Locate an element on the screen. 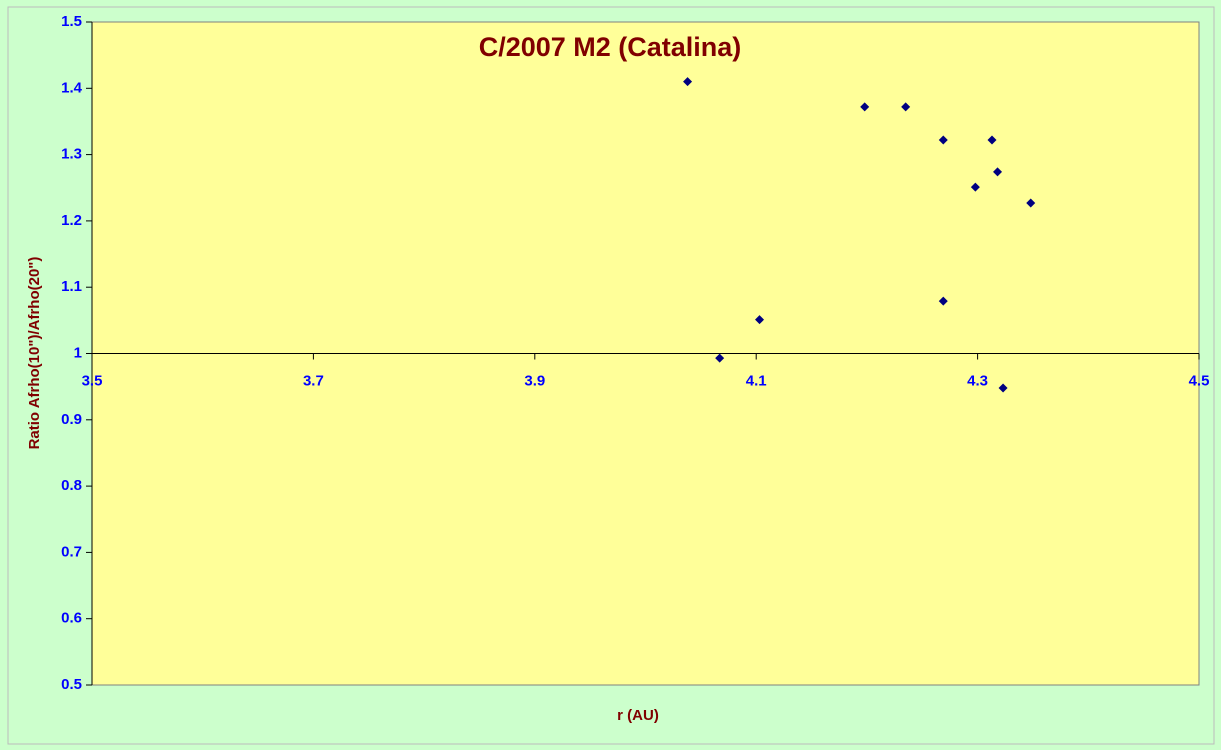 This screenshot has width=1221, height=750. y-tick-label: 0.6 is located at coordinates (71, 618).